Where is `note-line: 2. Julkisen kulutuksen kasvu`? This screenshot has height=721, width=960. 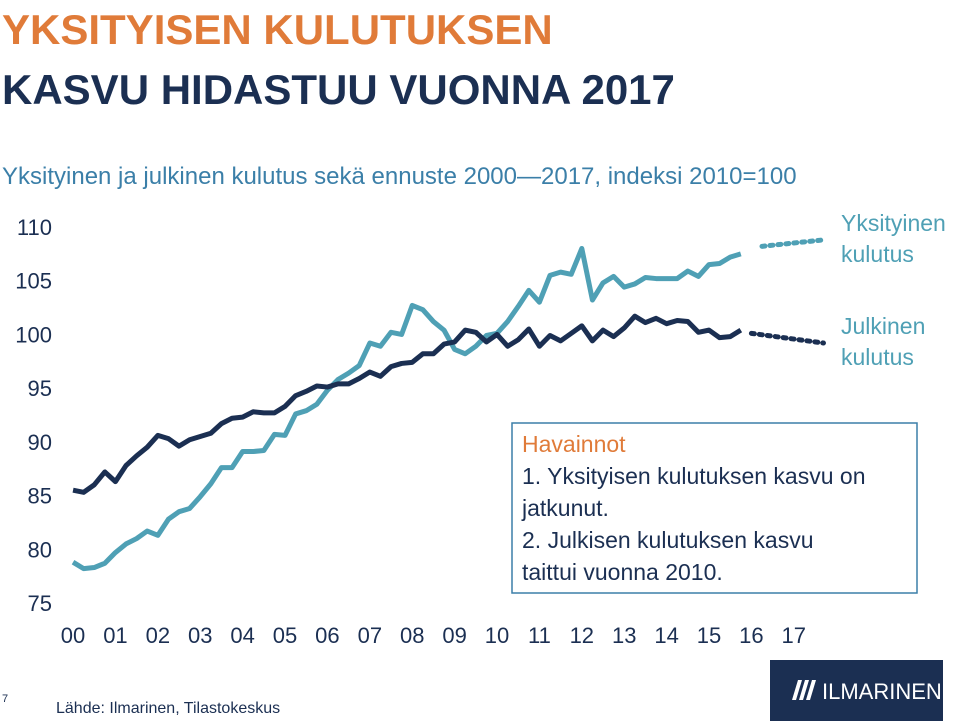 note-line: 2. Julkisen kulutuksen kasvu is located at coordinates (668, 540).